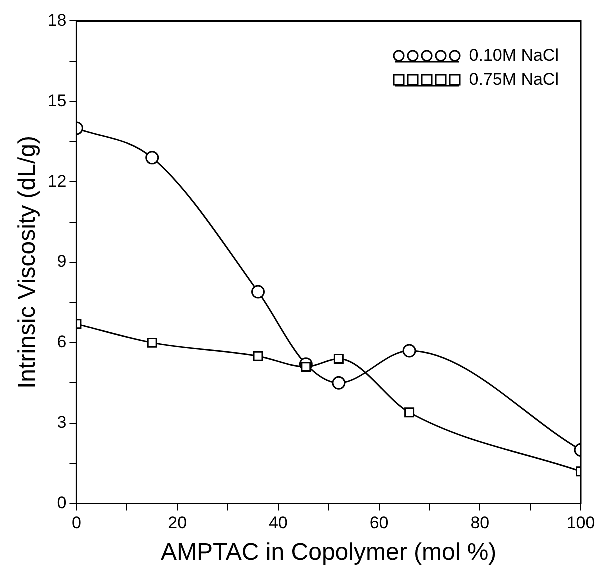  What do you see at coordinates (62, 502) in the screenshot?
I see `y-tick-label: 0` at bounding box center [62, 502].